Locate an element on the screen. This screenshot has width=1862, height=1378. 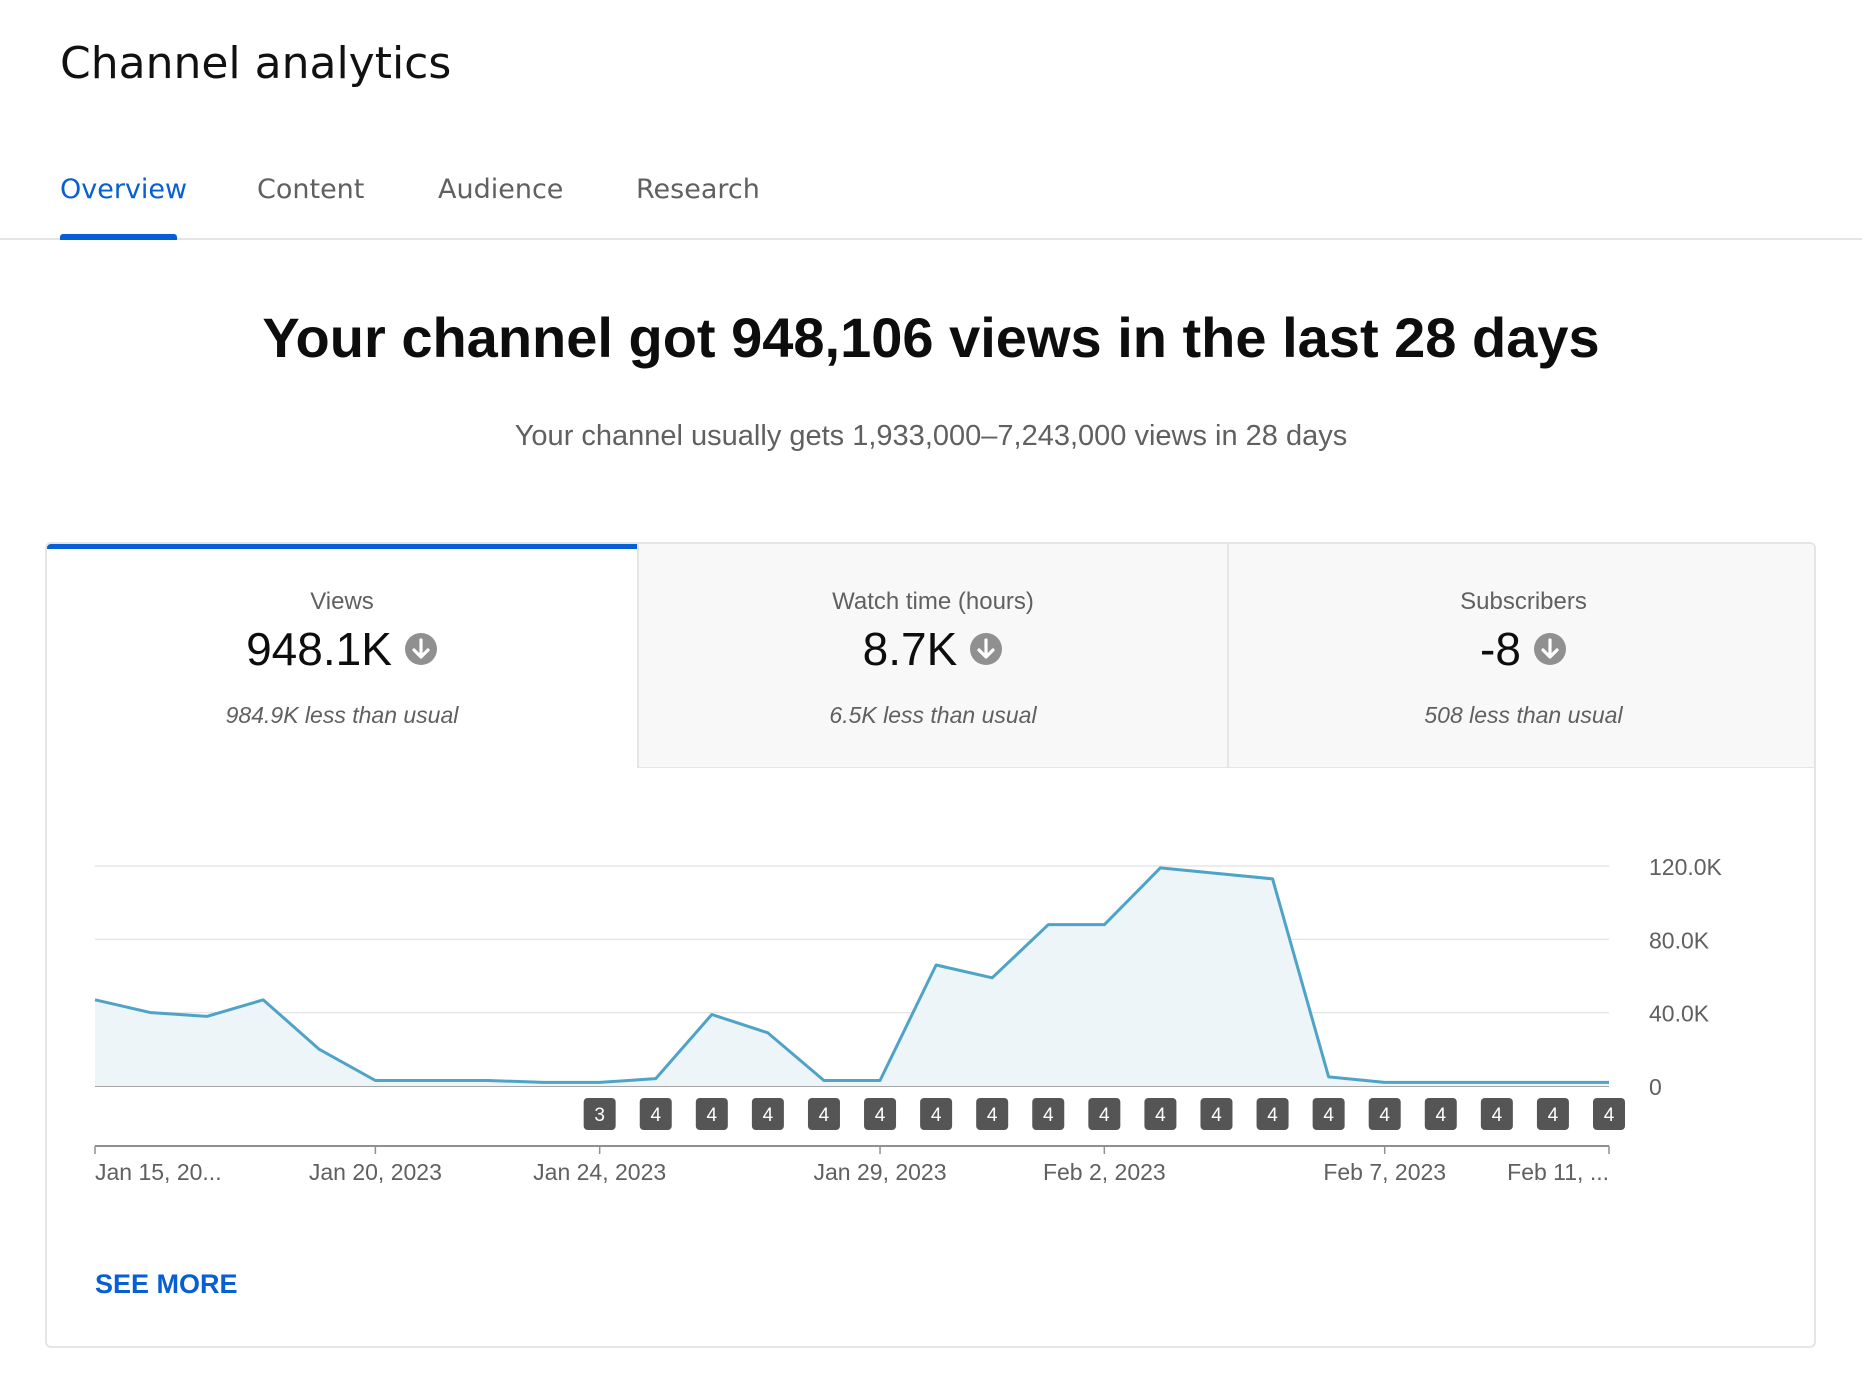
y-tick-label: 120.0K is located at coordinates (1686, 867).